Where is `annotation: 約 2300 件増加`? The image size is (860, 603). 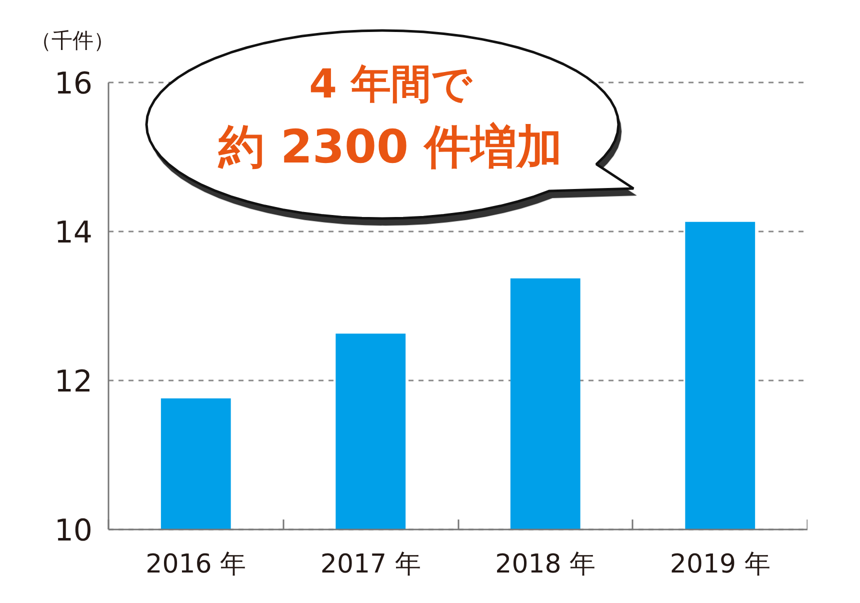 annotation: 約 2300 件増加 is located at coordinates (390, 147).